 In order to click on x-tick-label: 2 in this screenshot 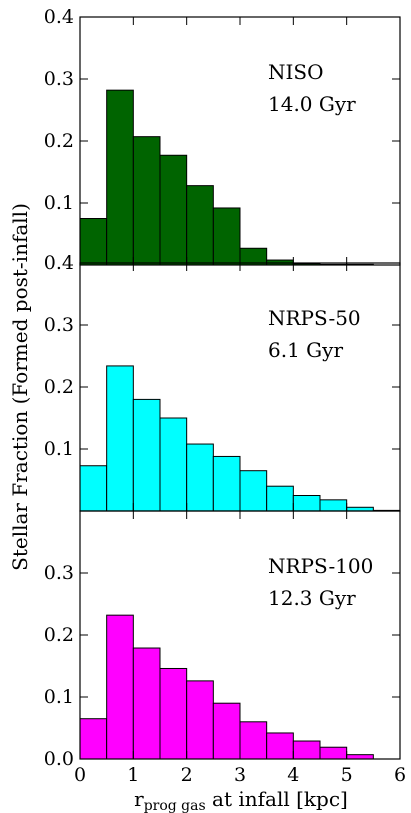, I will do `click(187, 775)`.